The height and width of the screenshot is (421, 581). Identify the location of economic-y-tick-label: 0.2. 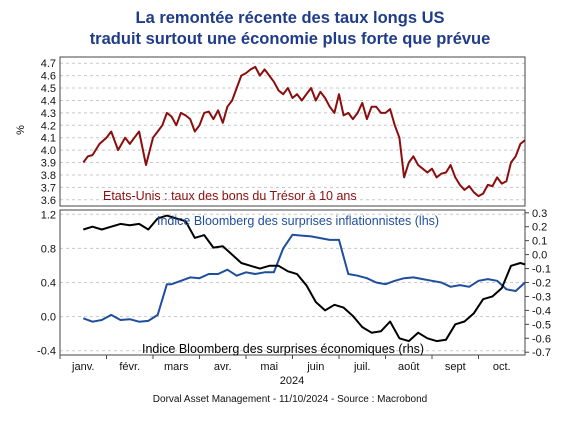
(539, 228).